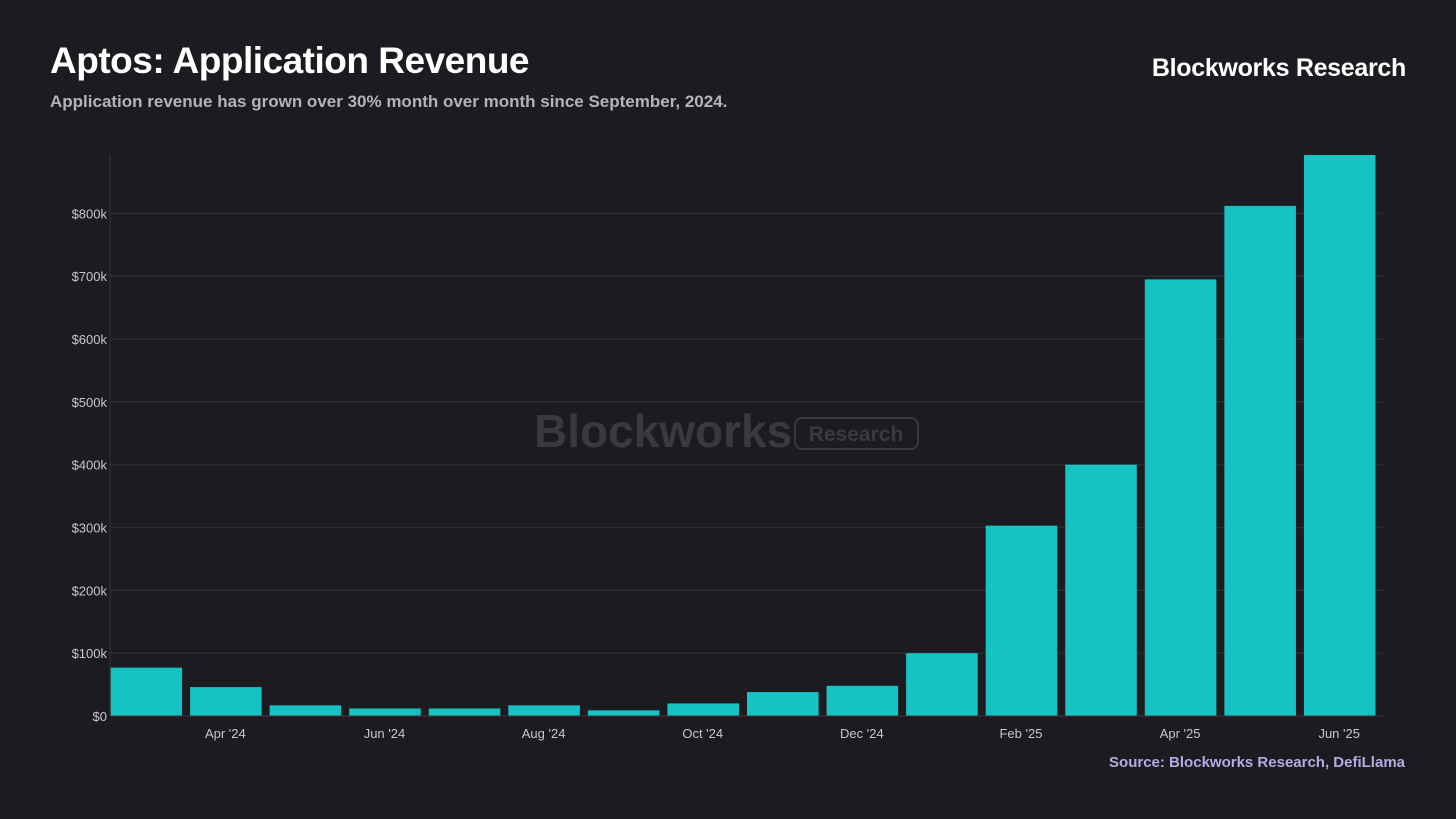 Image resolution: width=1456 pixels, height=819 pixels. Describe the element at coordinates (90, 590) in the screenshot. I see `y-tick-label: $200k` at that location.